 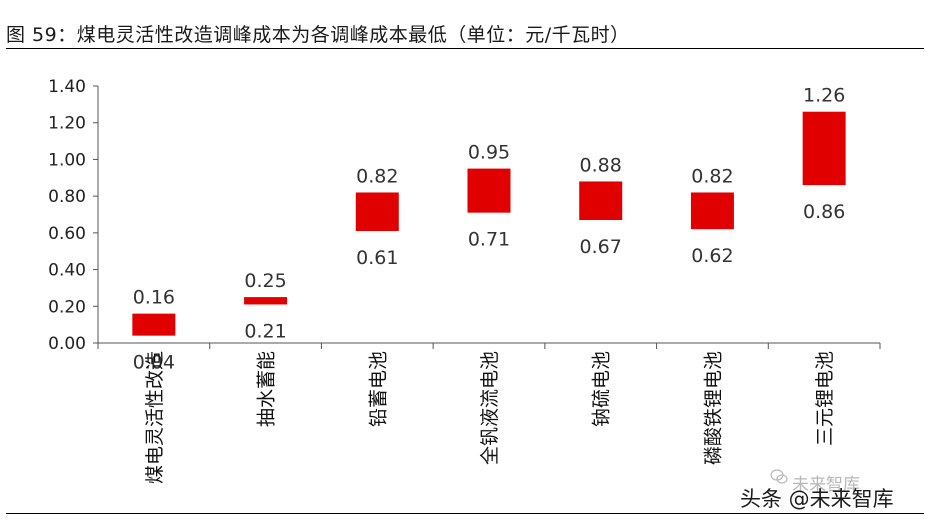 What do you see at coordinates (601, 165) in the screenshot?
I see `high-label: 0.88` at bounding box center [601, 165].